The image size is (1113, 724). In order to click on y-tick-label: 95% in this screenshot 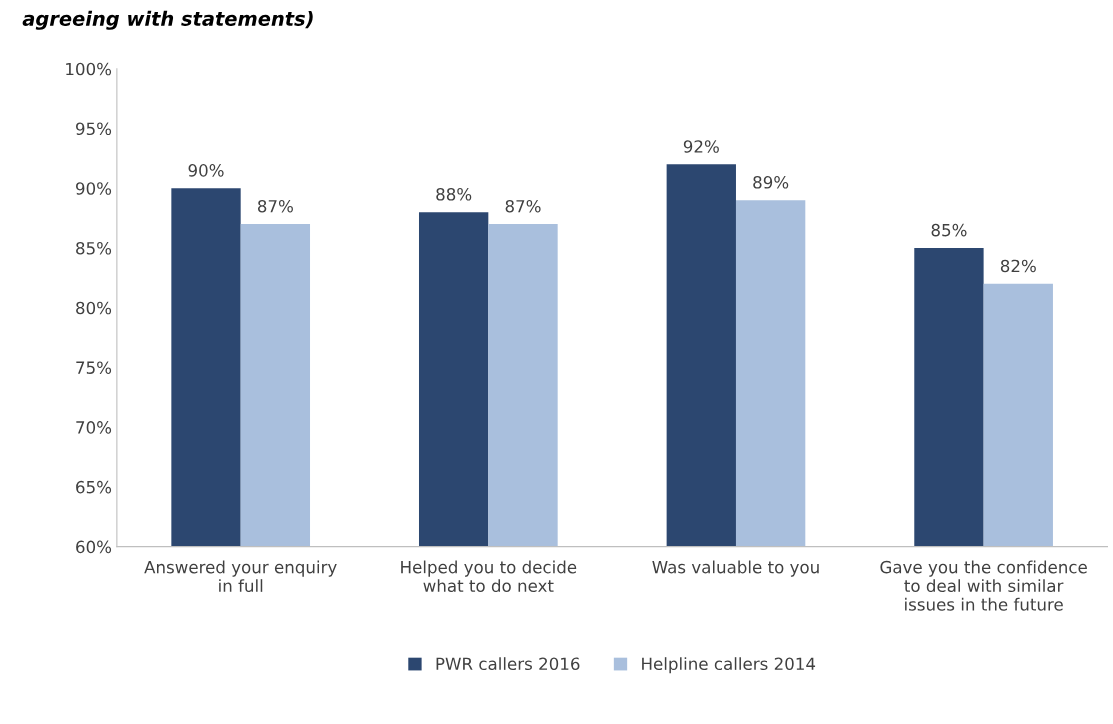, I will do `click(94, 129)`.